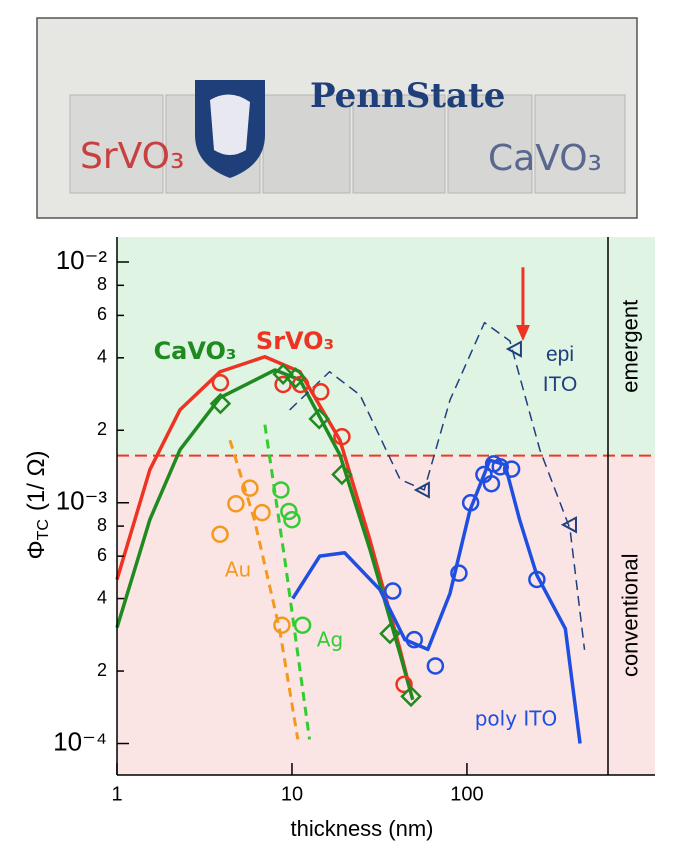 The image size is (675, 849). Describe the element at coordinates (82, 501) in the screenshot. I see `y-tick-label: 10⁻³` at that location.